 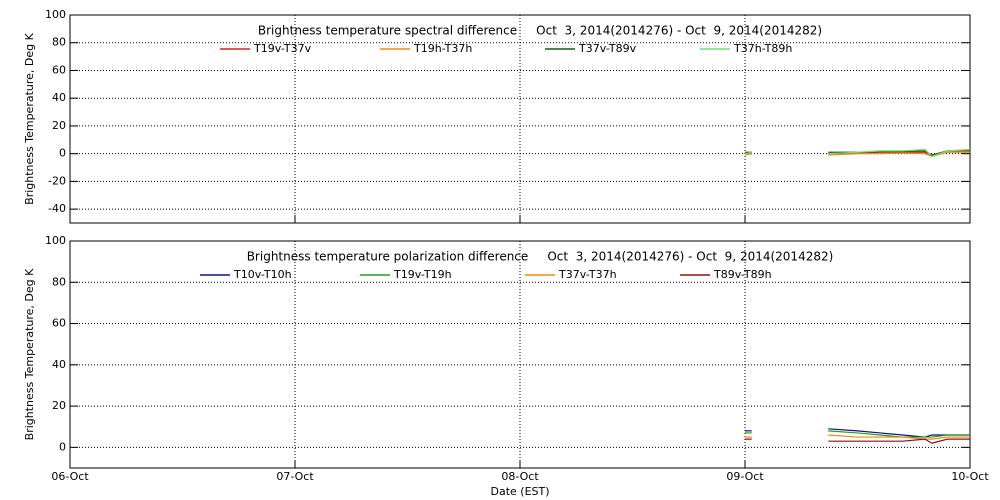 I want to click on legend-label: T19h-T37h, so click(x=442, y=48).